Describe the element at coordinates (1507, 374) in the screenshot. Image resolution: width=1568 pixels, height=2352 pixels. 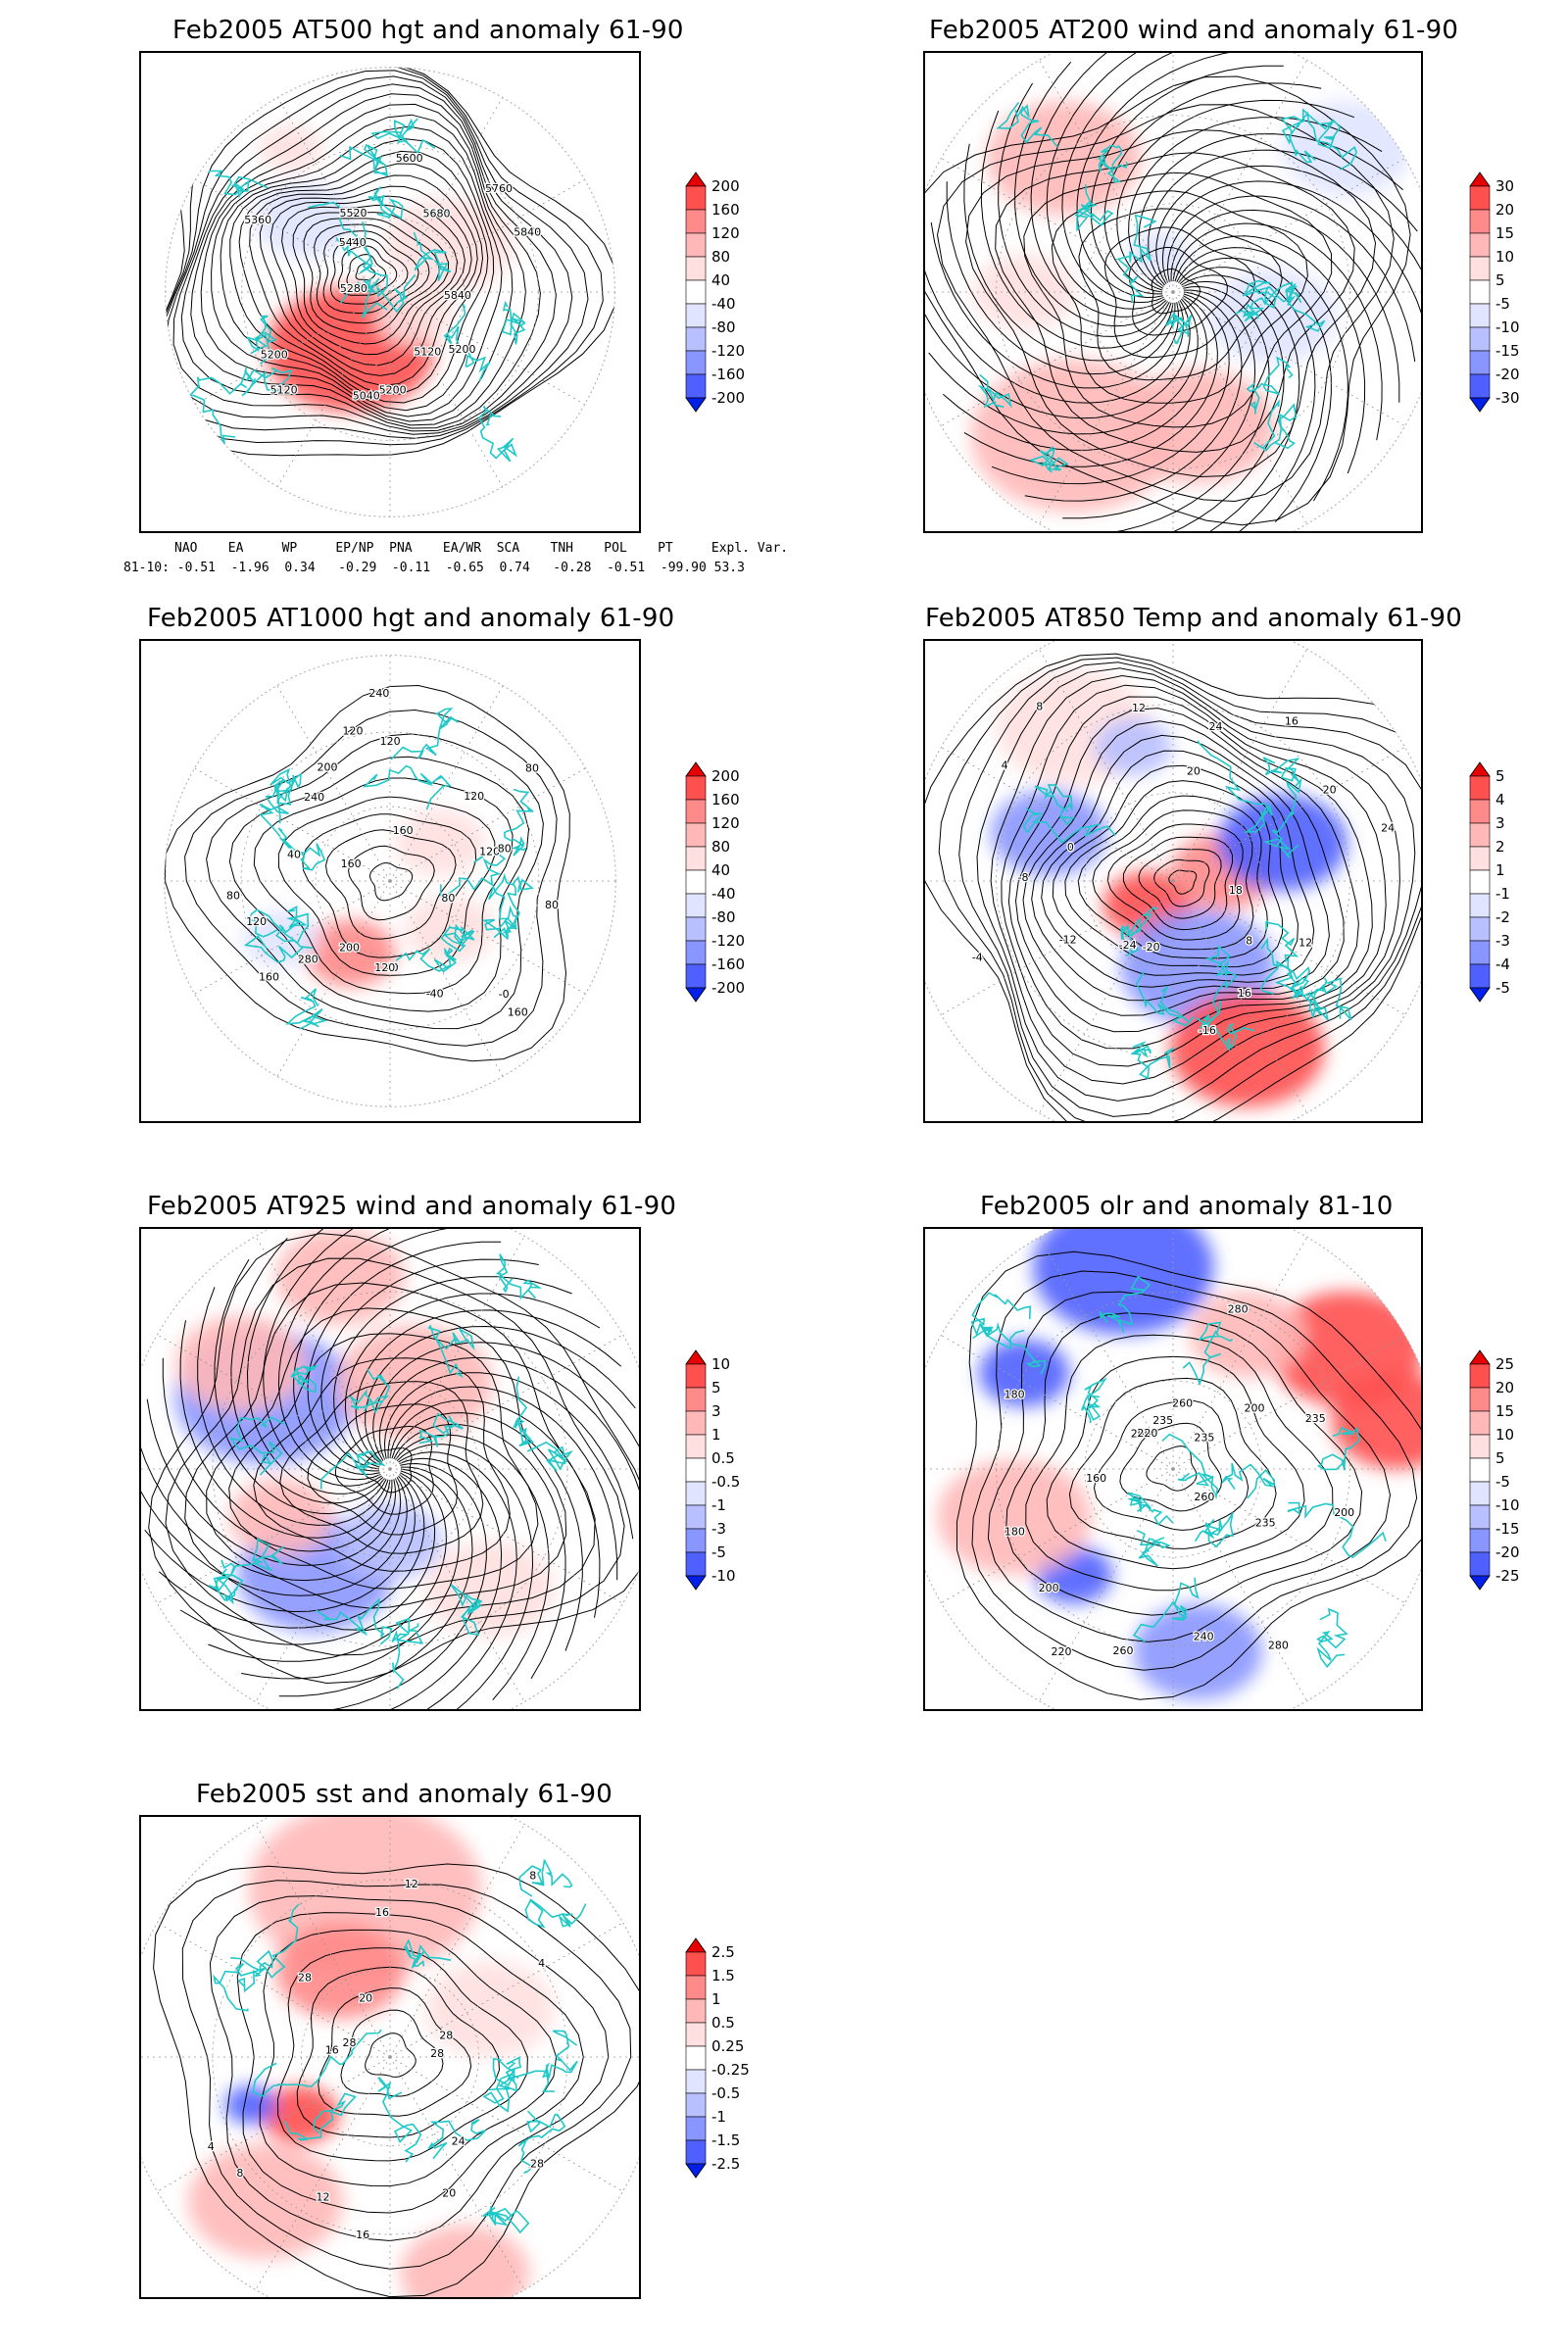
I see `colorbar-tick-label: -20` at that location.